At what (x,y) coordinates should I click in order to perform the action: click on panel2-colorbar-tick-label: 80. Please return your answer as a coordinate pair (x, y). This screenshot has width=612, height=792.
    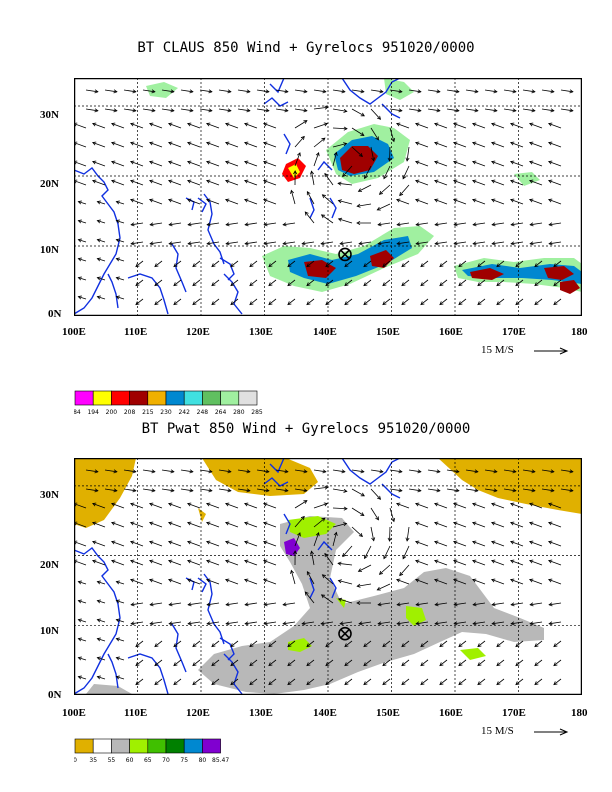
    Looking at the image, I should click on (203, 760).